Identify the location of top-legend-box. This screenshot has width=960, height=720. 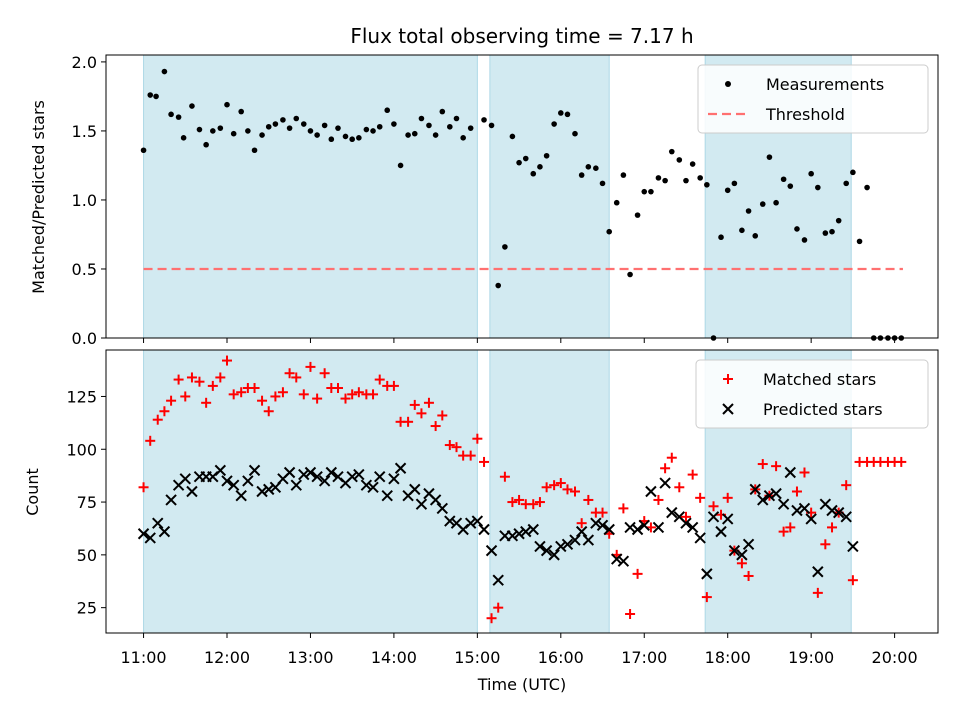
(813, 99).